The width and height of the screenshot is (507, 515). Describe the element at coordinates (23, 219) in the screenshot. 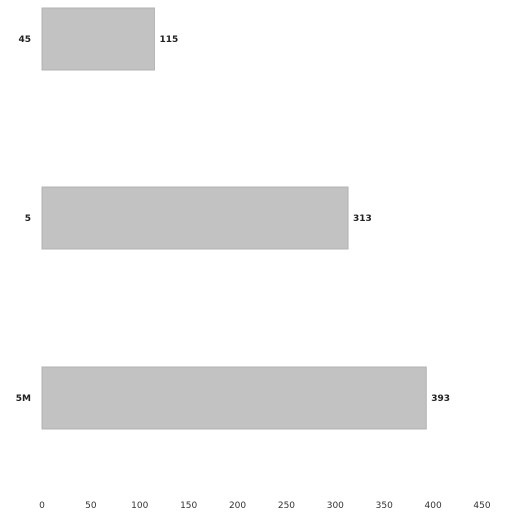

I see `category-labels: 45 5 5M` at that location.